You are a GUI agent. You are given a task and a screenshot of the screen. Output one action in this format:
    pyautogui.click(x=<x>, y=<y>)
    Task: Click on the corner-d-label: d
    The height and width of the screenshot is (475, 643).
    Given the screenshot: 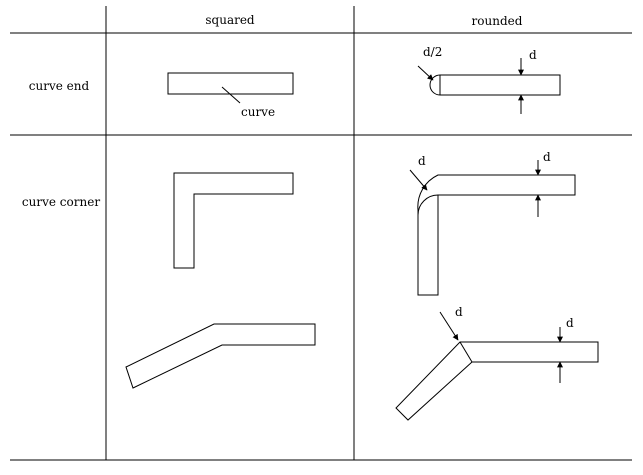 What is the action you would take?
    pyautogui.click(x=422, y=161)
    